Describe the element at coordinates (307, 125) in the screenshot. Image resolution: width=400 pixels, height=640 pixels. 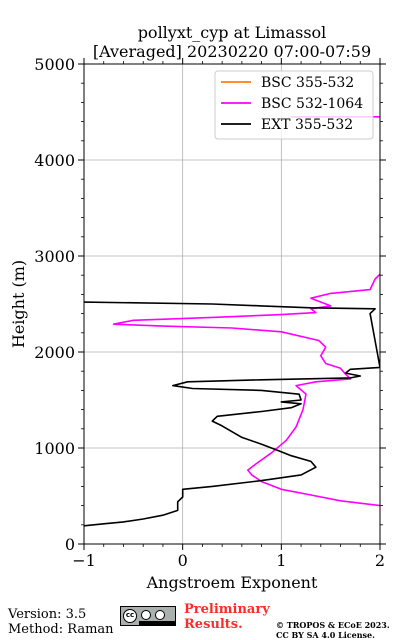
I see `legend-label: EXT 355-532` at that location.